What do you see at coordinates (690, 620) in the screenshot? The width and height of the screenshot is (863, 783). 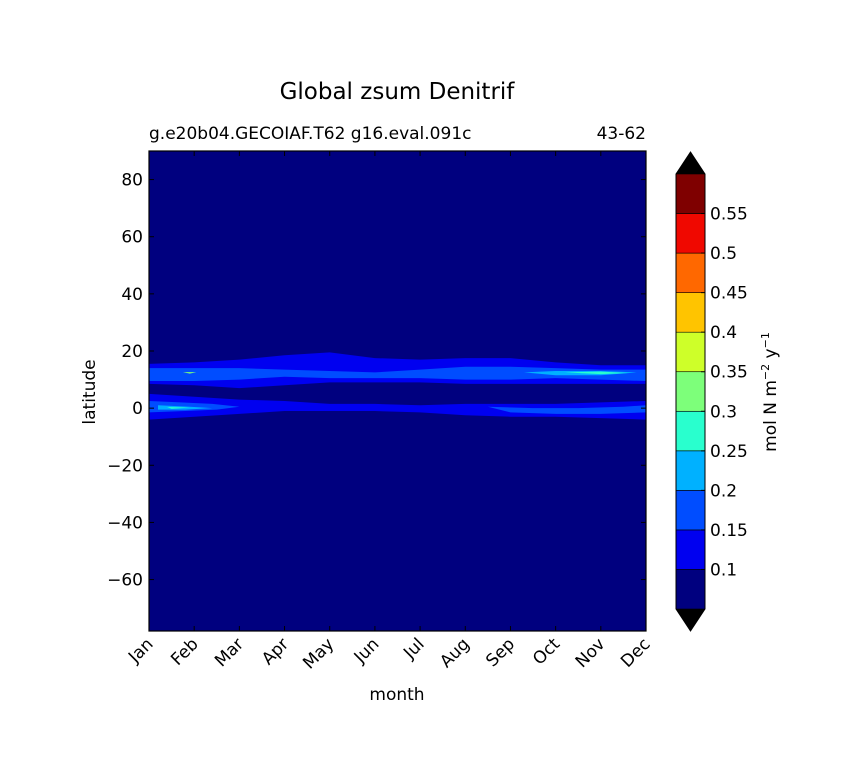 I see `colorbar-extend-under` at bounding box center [690, 620].